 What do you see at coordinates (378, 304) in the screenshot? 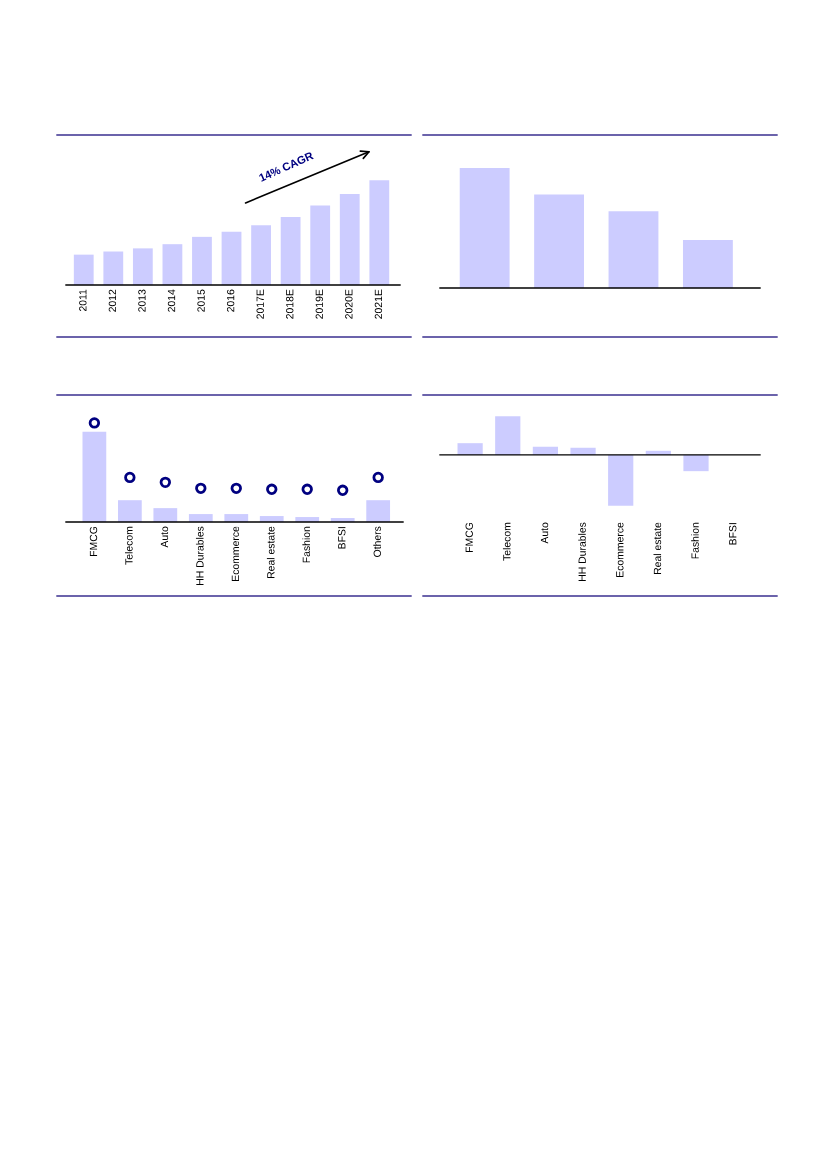
I see `x-tick-label: 2021E` at bounding box center [378, 304].